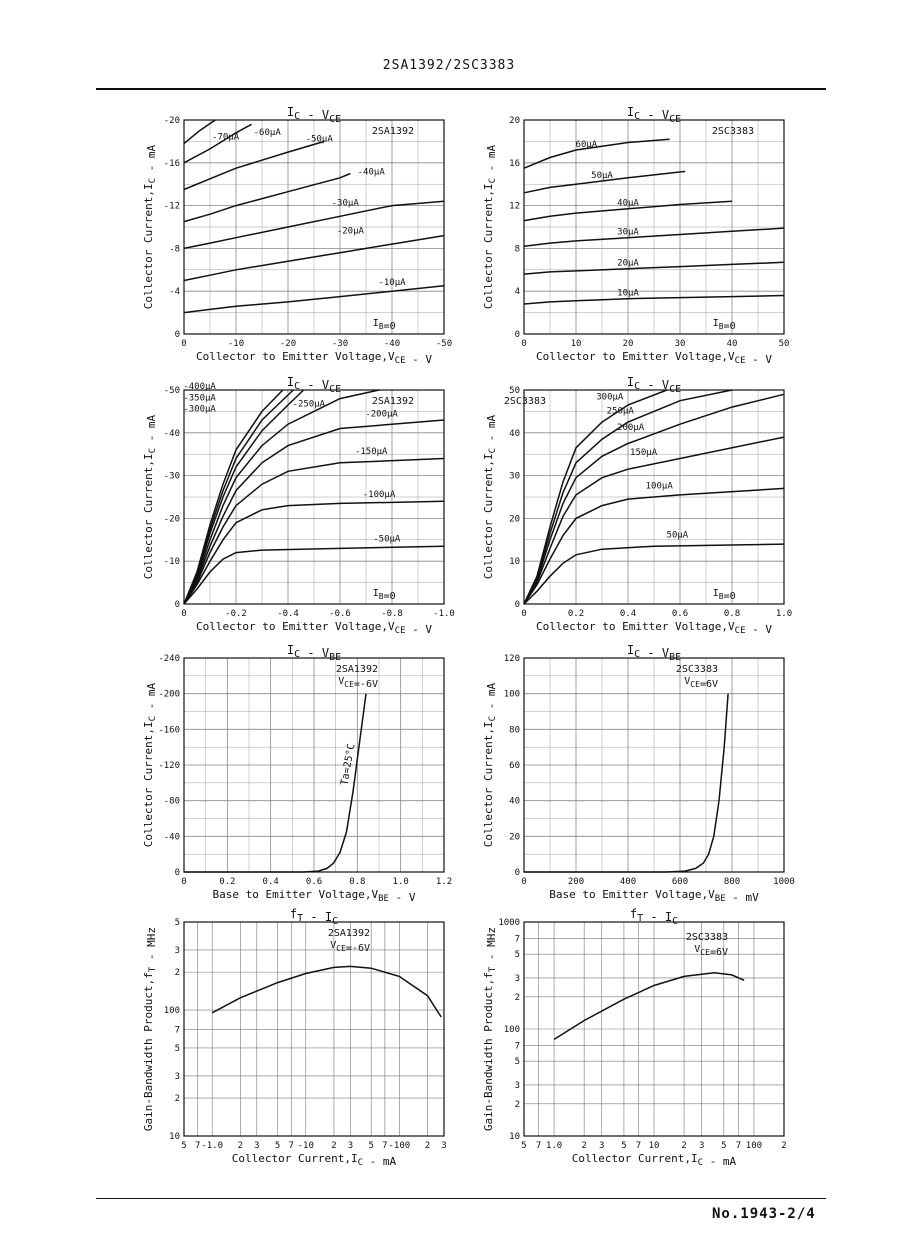  What do you see at coordinates (654, 653) in the screenshot?
I see `chart-title: IC - VBE` at bounding box center [654, 653].